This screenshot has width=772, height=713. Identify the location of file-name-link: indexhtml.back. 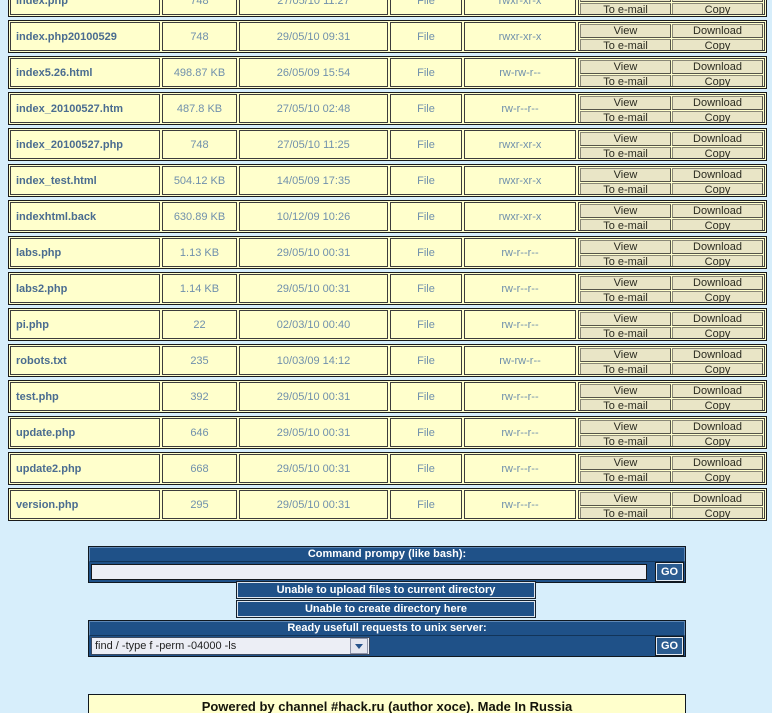
(85, 216).